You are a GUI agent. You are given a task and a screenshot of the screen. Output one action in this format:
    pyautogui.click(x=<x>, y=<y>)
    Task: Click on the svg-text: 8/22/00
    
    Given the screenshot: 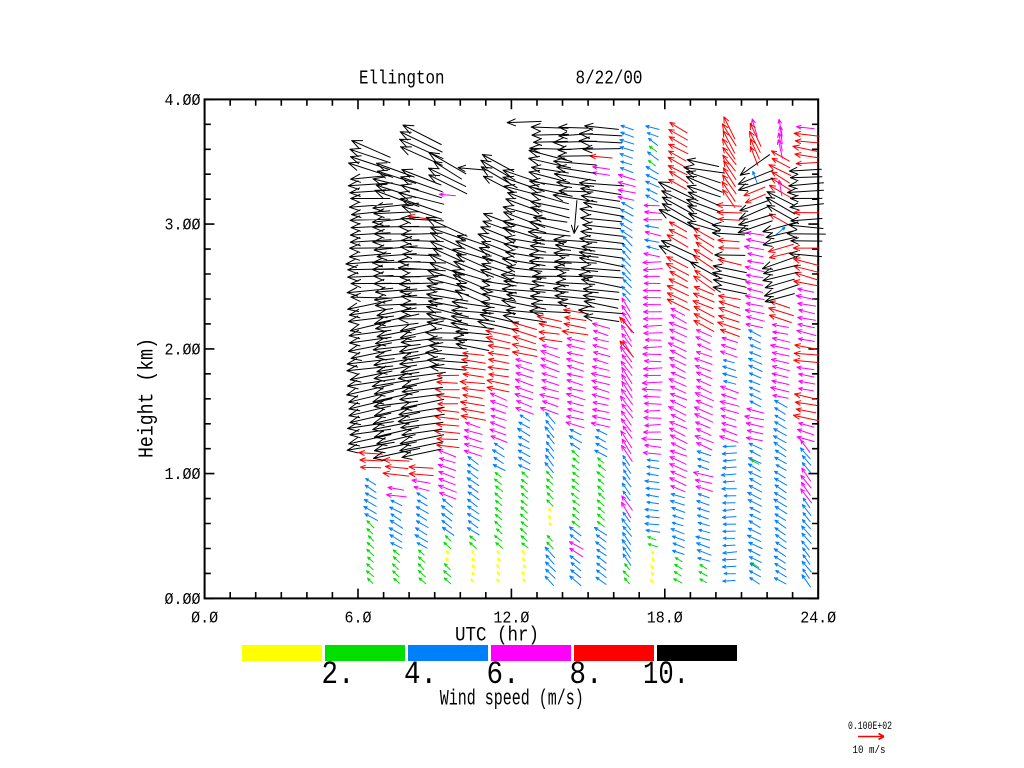 What is the action you would take?
    pyautogui.click(x=609, y=79)
    